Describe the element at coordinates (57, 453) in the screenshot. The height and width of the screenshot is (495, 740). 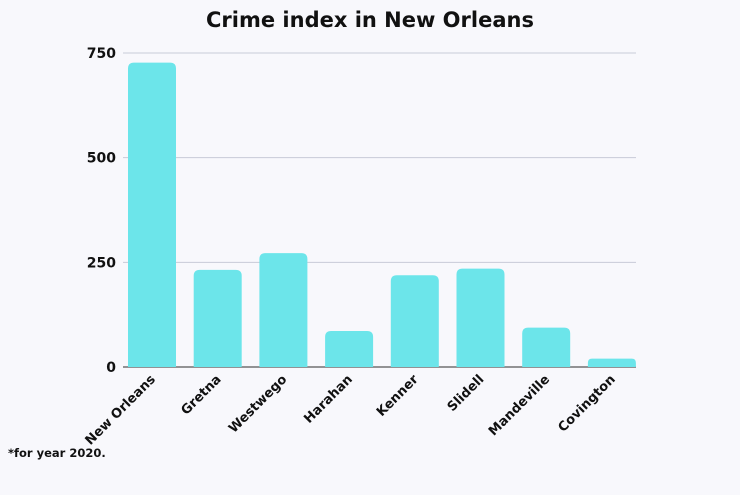
I see `footnote: *for year 2020.` at that location.